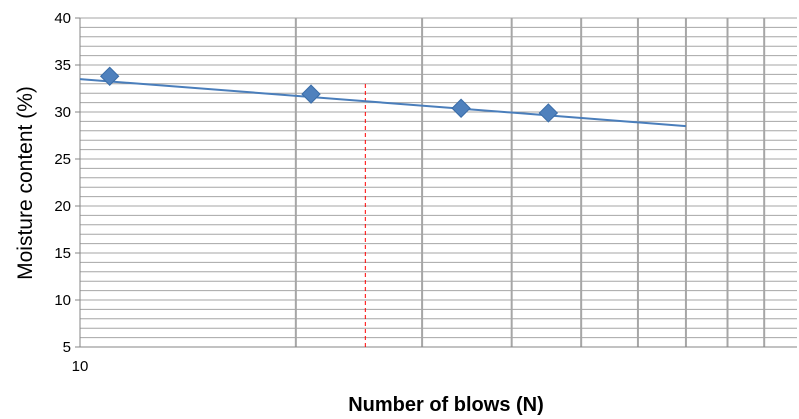 The width and height of the screenshot is (799, 419). Describe the element at coordinates (62, 159) in the screenshot. I see `y-tick-label: 25` at that location.